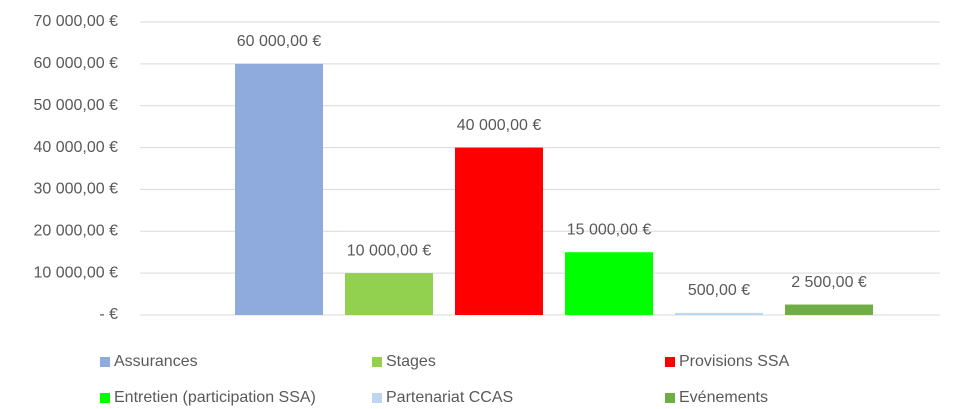 Image resolution: width=957 pixels, height=409 pixels. I want to click on legend-label: Evénements, so click(723, 397).